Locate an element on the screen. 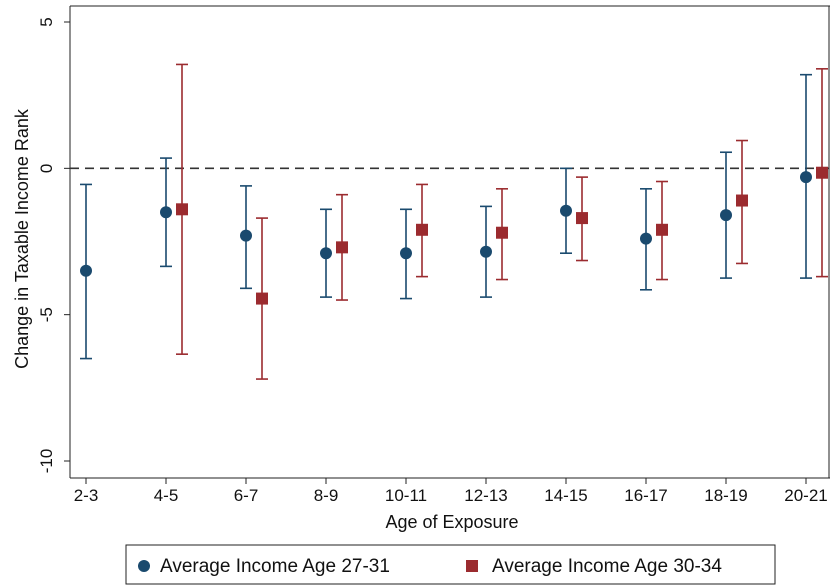 Image resolution: width=830 pixels, height=585 pixels. x-tick-label: 6-7 is located at coordinates (246, 495).